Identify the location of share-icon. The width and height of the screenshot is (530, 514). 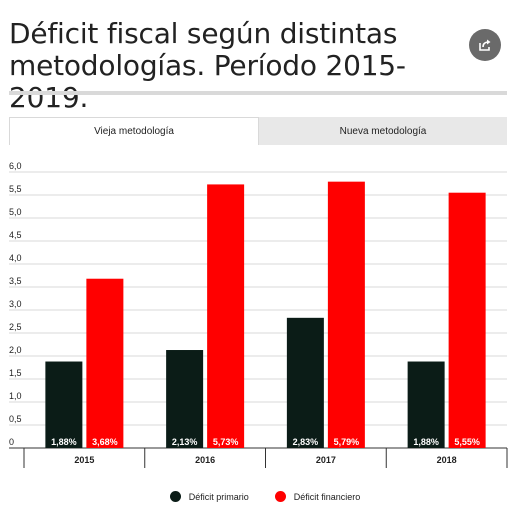
(485, 45).